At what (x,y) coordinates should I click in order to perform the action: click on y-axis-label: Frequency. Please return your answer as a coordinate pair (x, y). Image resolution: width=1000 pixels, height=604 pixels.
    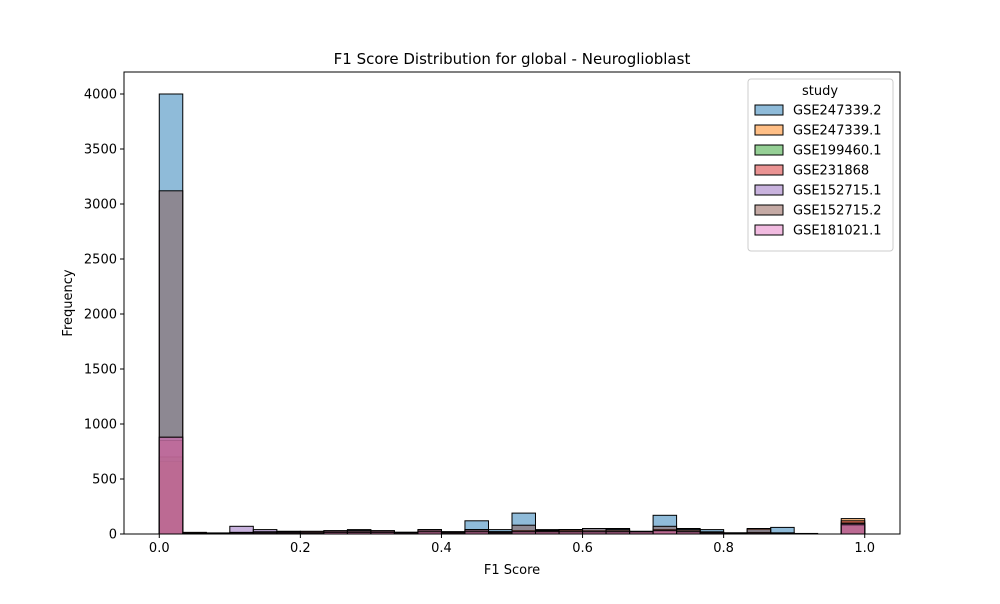
    Looking at the image, I should click on (68, 302).